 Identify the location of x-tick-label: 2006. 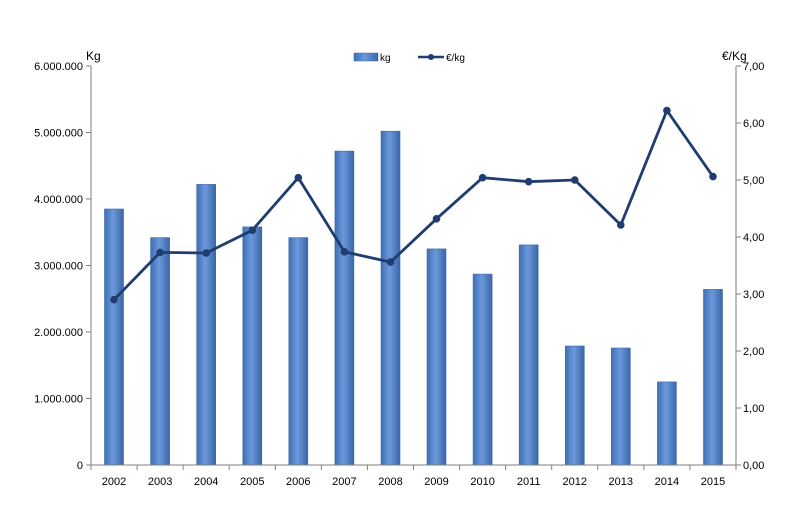
(298, 482).